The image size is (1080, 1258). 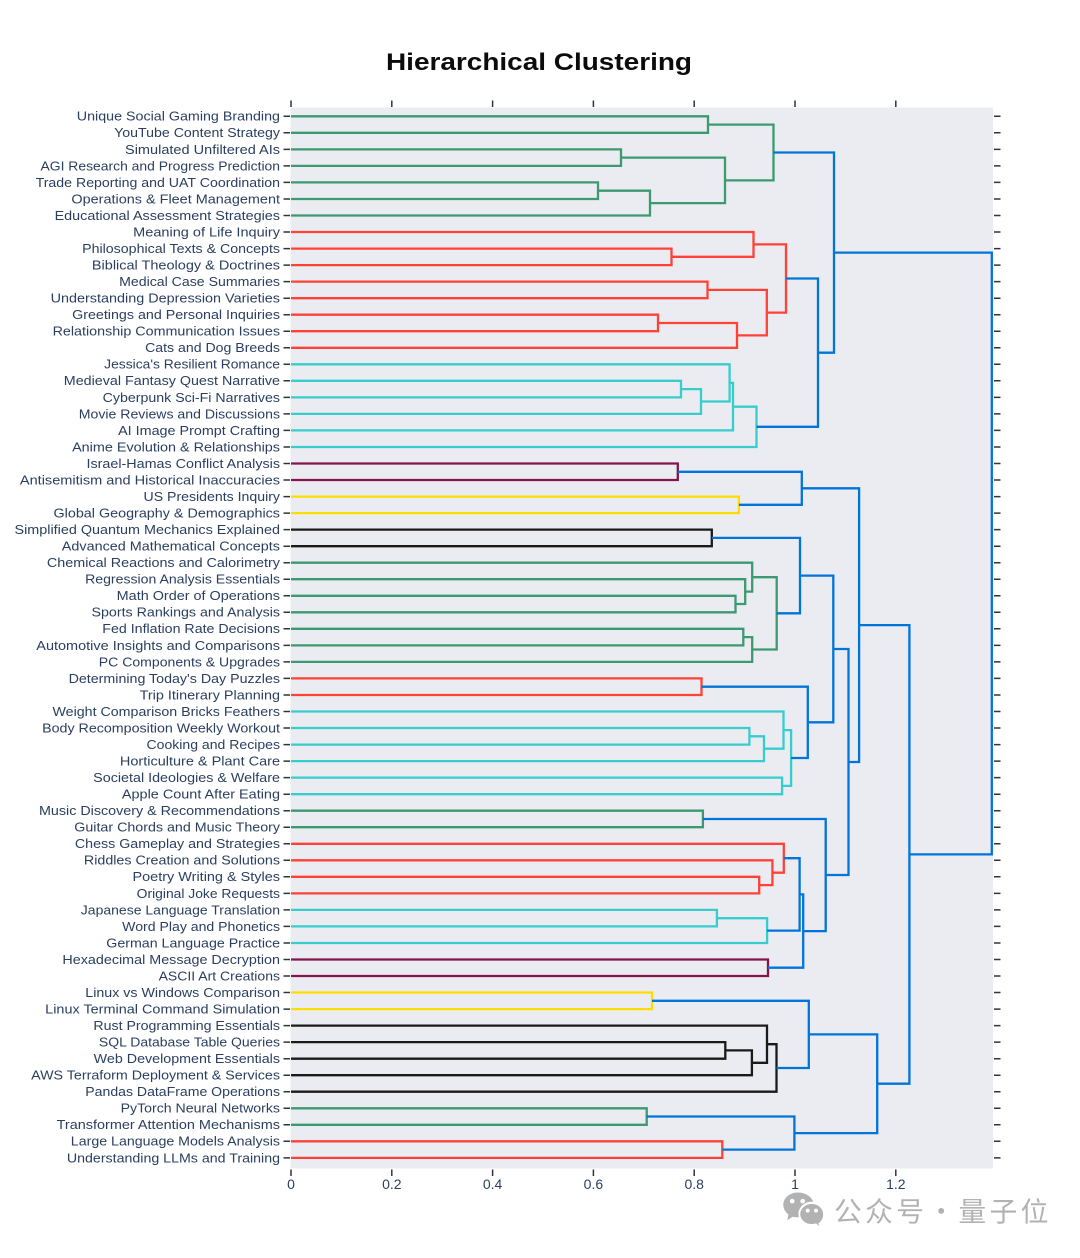 I want to click on svg-text: 1.2, so click(x=896, y=1184).